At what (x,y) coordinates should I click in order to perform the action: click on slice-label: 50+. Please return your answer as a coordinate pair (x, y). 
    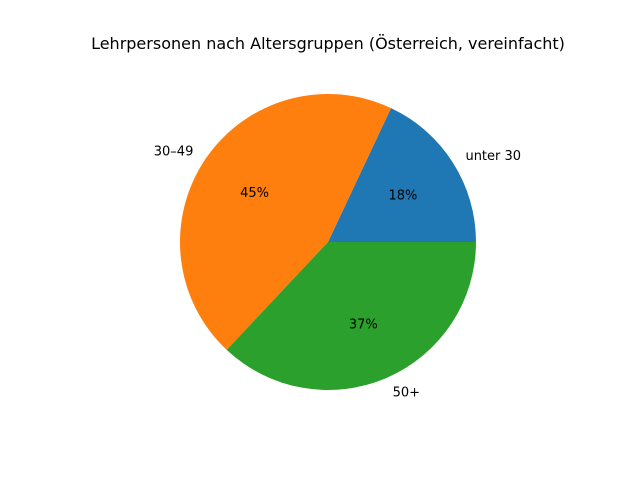
    Looking at the image, I should click on (406, 392).